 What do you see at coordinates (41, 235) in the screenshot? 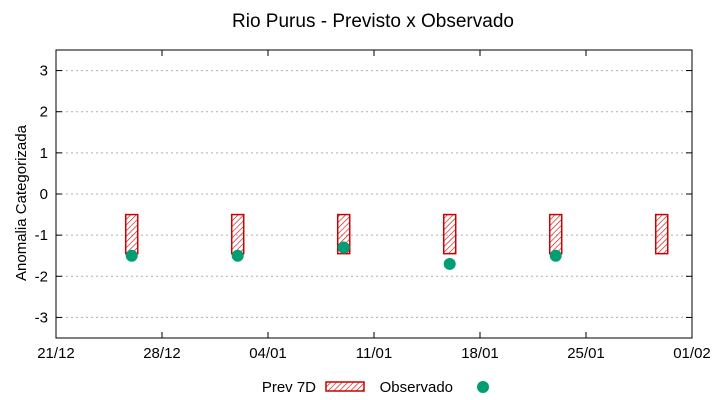
I see `y-tick-label: -1` at bounding box center [41, 235].